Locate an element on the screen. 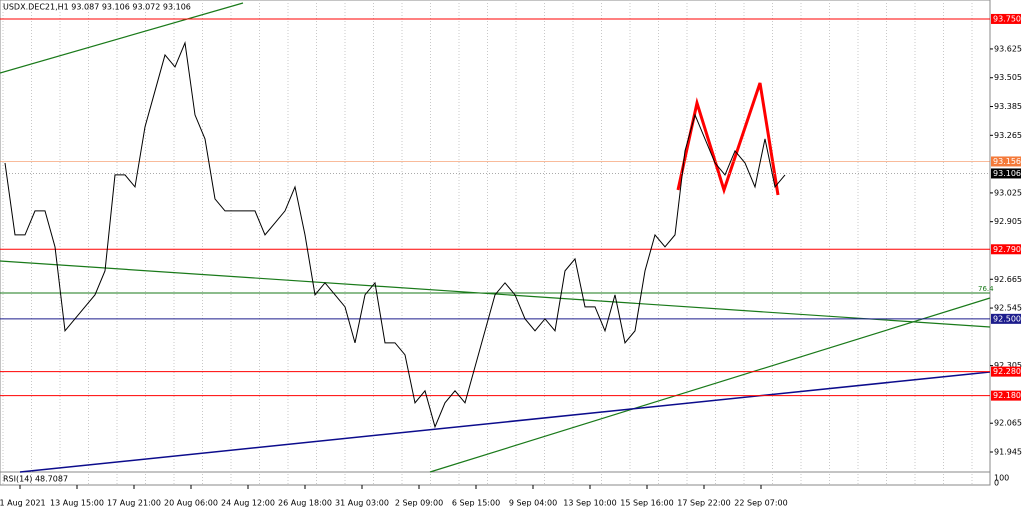 The image size is (1024, 508). price-level-label: 93.156 is located at coordinates (1007, 161).